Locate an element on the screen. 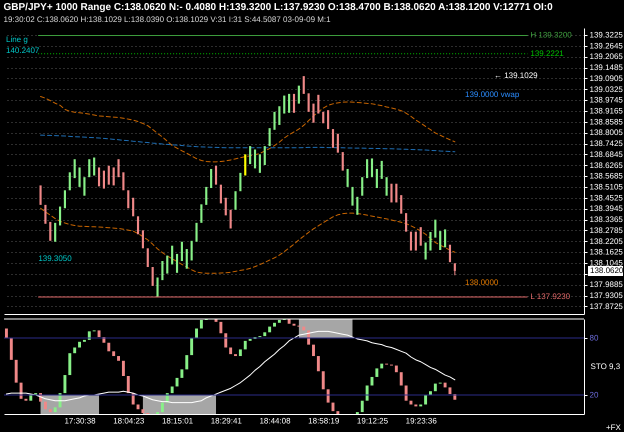 The height and width of the screenshot is (436, 625). y-tick-label: 138.3365 is located at coordinates (607, 219).